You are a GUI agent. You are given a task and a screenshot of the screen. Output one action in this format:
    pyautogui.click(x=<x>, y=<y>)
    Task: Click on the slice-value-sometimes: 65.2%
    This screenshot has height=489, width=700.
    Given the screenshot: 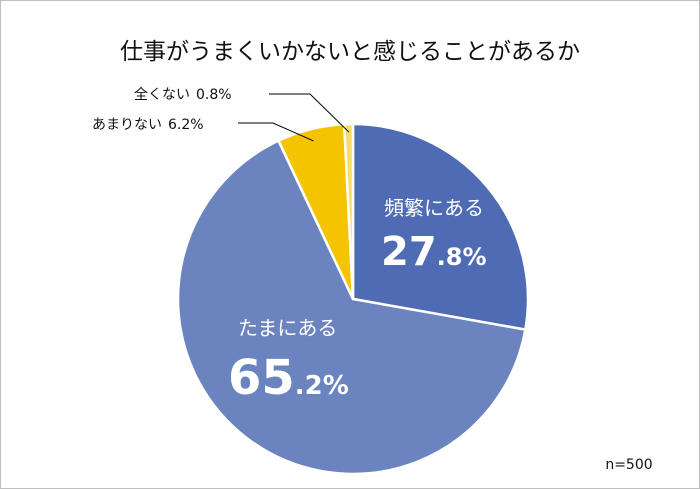 What is the action you would take?
    pyautogui.click(x=288, y=378)
    